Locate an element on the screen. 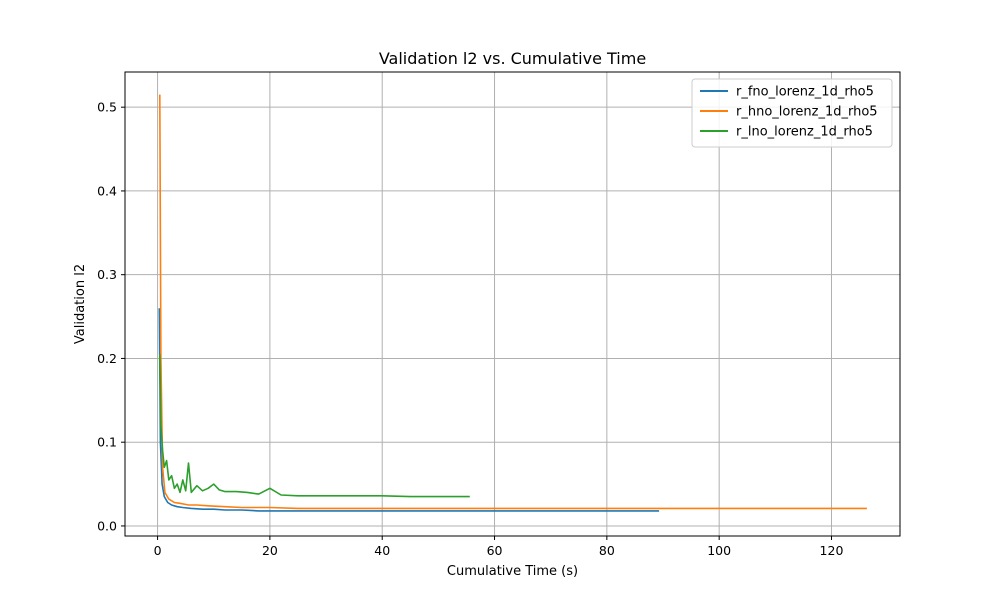 This screenshot has height=600, width=1000. legend-label: r_hno_lorenz_1d_rho5 is located at coordinates (807, 112).